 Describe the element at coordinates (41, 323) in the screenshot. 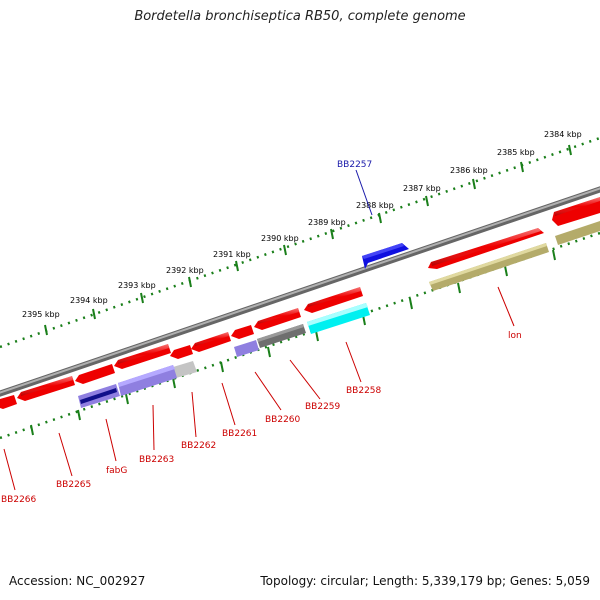

I see `ruler-tick-2395: 2395 kbp` at that location.